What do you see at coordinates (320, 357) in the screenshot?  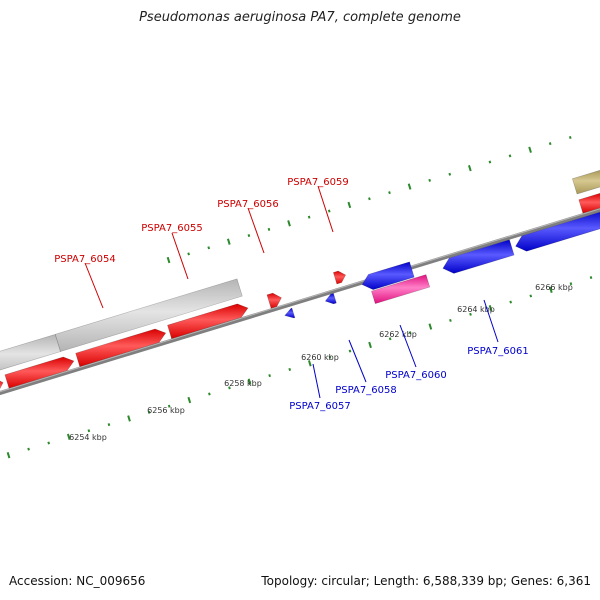 I see `scale-tick-label: 6260 kbp` at bounding box center [320, 357].